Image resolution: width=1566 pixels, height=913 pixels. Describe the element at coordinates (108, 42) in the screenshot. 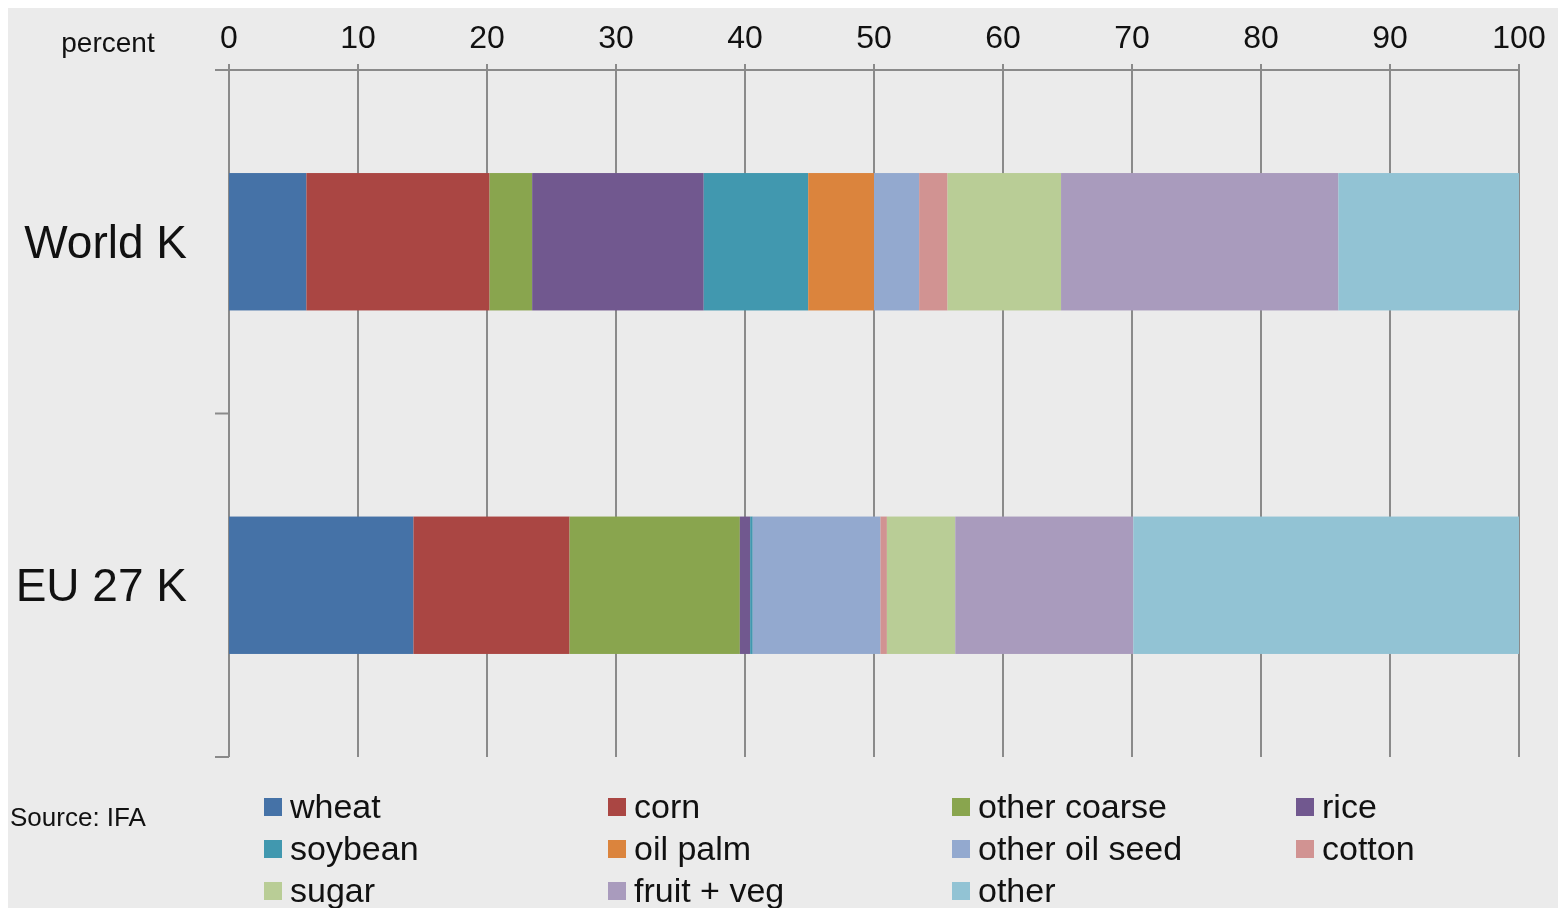

I see `x-axis-title: percent` at that location.